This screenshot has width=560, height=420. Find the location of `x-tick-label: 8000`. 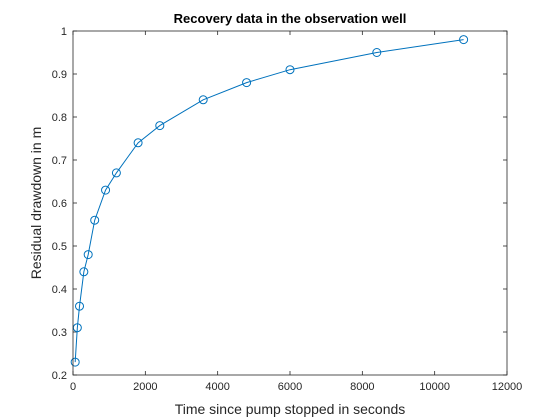

x-tick-label: 8000 is located at coordinates (362, 387).